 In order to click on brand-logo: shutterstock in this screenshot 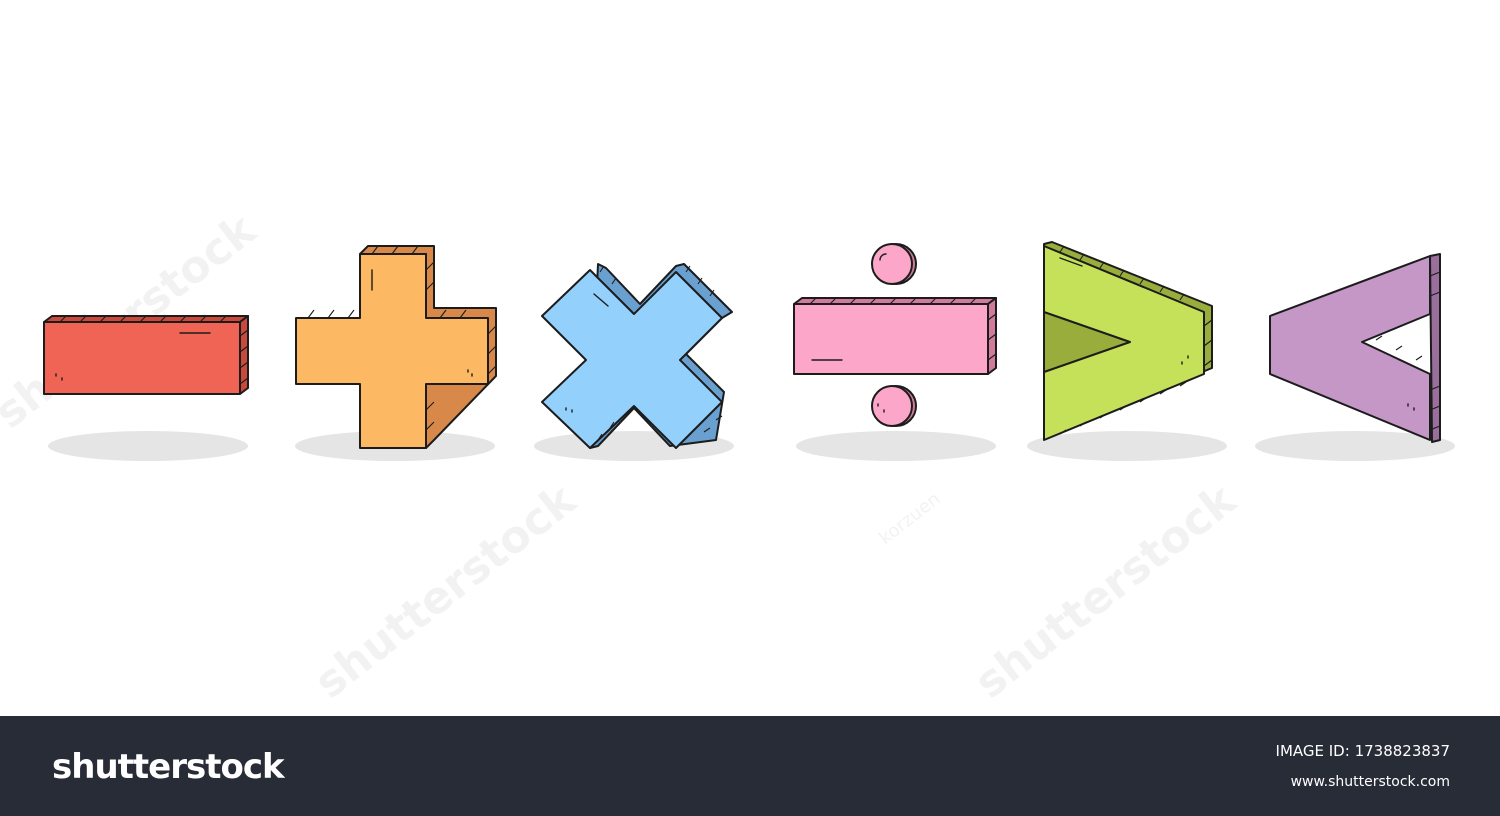, I will do `click(168, 767)`.